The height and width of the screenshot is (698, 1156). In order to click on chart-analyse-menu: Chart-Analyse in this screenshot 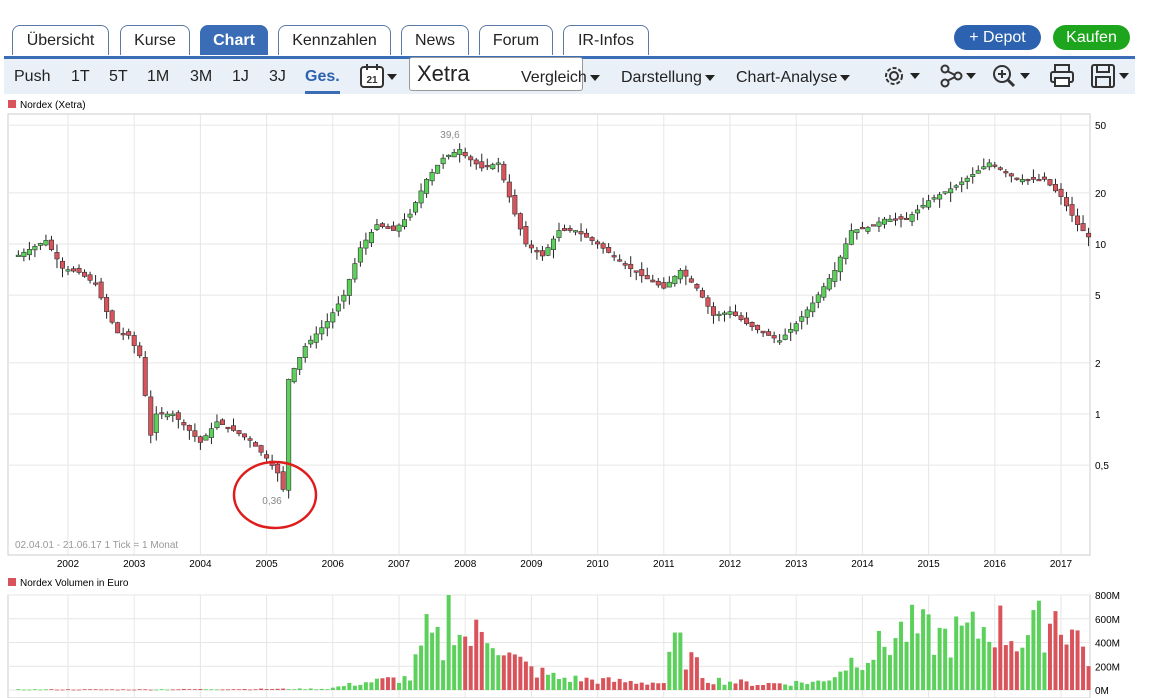, I will do `click(793, 78)`.